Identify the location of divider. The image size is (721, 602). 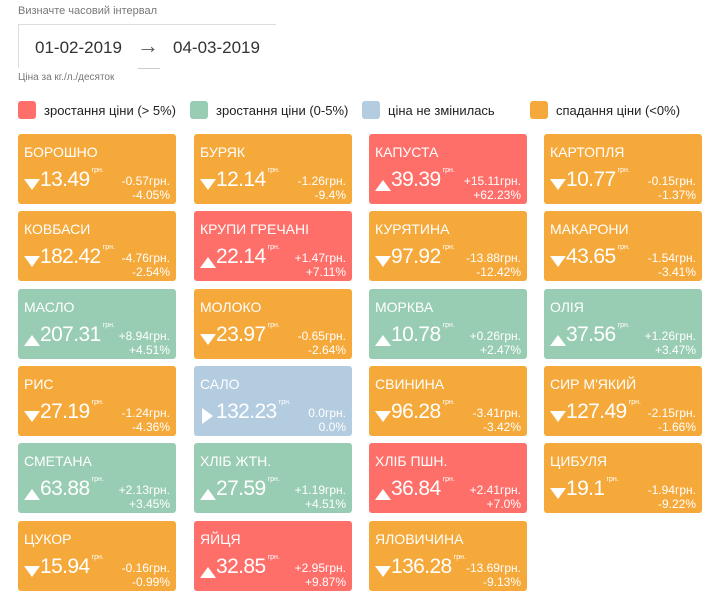
(149, 68).